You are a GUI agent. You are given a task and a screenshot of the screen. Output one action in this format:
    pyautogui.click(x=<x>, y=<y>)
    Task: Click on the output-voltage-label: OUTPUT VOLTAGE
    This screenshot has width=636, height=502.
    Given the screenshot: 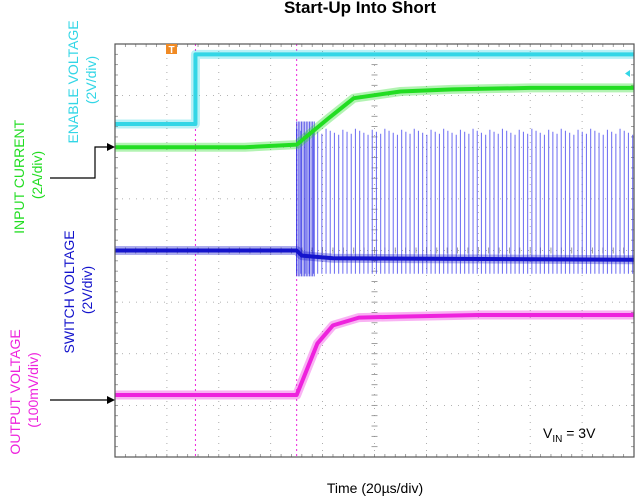 What is the action you would take?
    pyautogui.click(x=15, y=391)
    